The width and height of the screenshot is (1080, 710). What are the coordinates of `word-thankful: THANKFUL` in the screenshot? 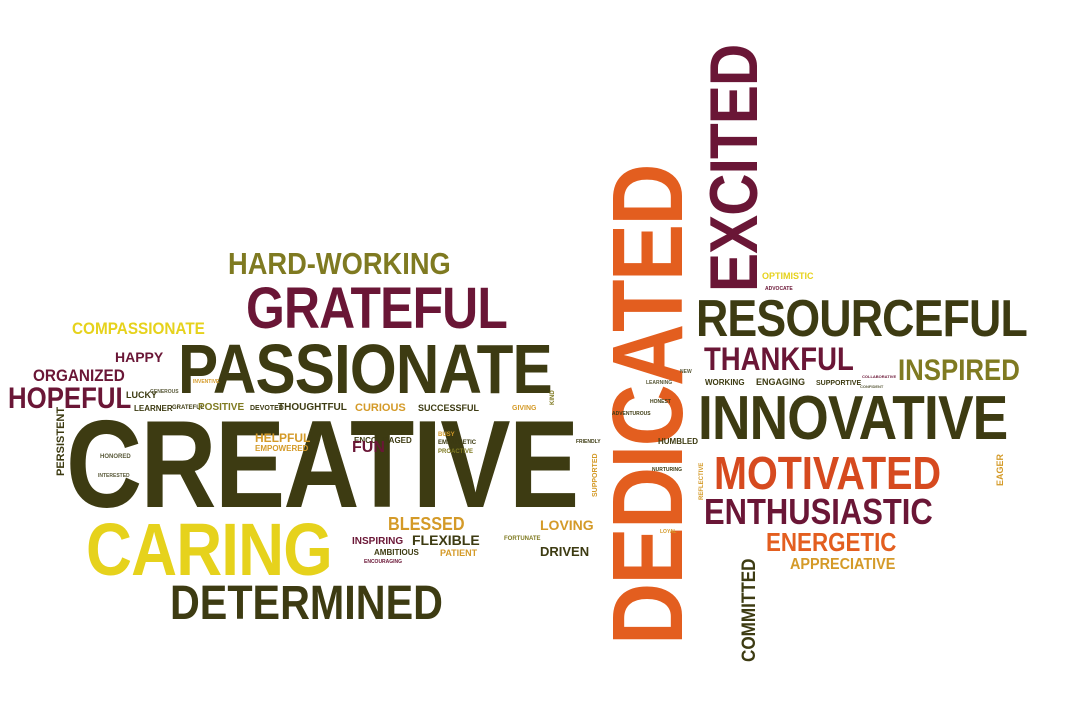 It's located at (779, 359).